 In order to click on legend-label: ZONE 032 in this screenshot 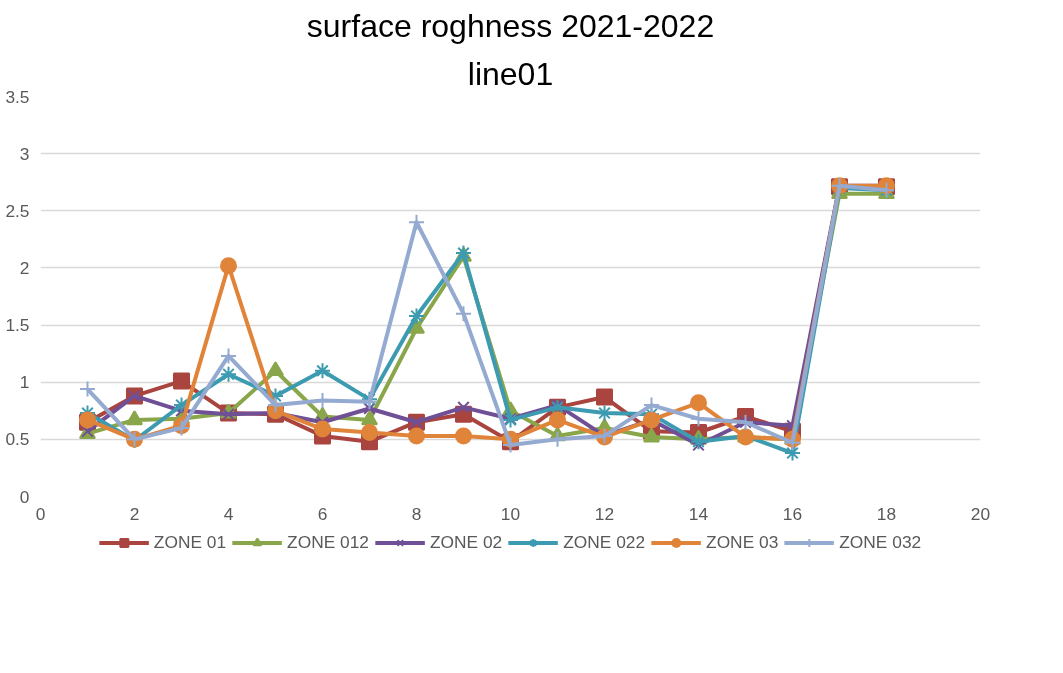, I will do `click(880, 542)`.